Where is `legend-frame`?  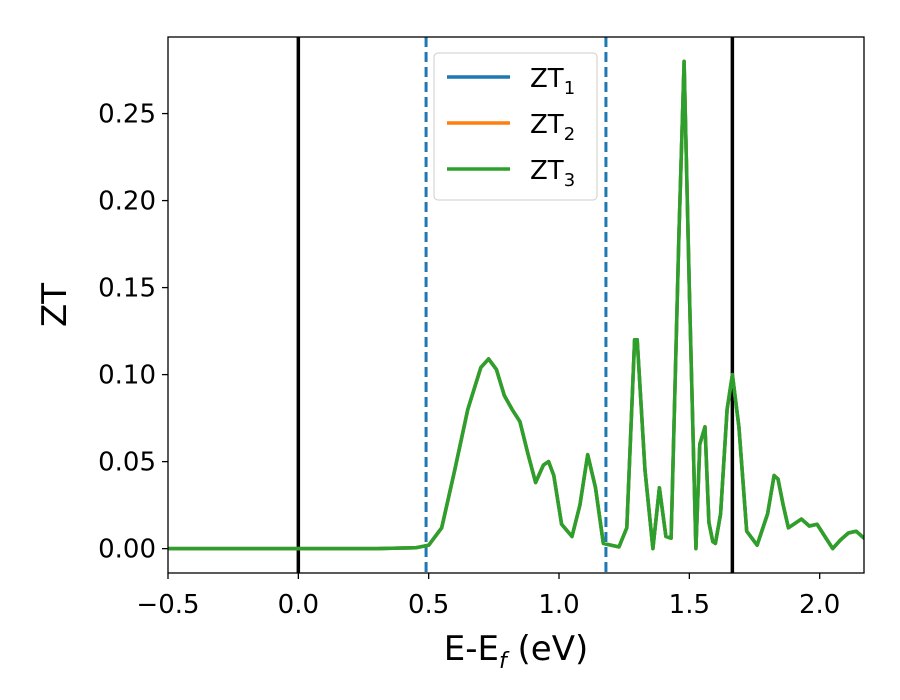 legend-frame is located at coordinates (515, 126).